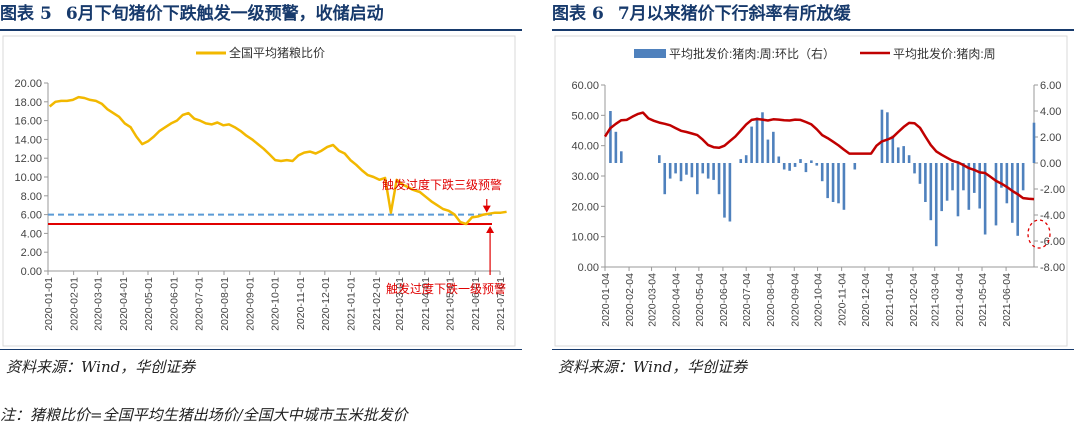 The height and width of the screenshot is (432, 1080). What do you see at coordinates (813, 349) in the screenshot?
I see `figure-6-bottom-rule` at bounding box center [813, 349].